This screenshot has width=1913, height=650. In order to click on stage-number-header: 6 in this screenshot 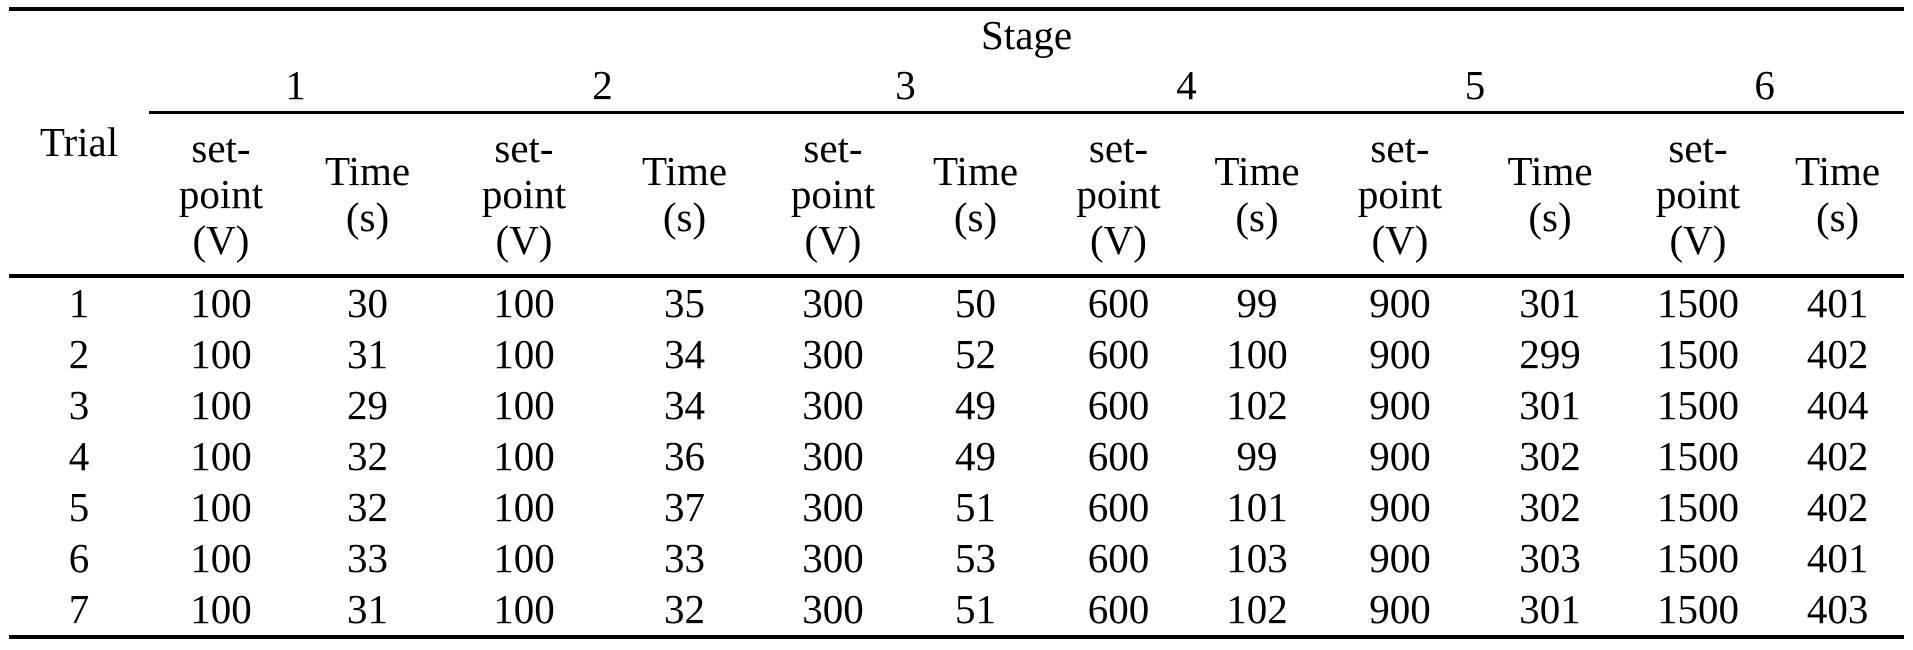, I will do `click(1765, 86)`.